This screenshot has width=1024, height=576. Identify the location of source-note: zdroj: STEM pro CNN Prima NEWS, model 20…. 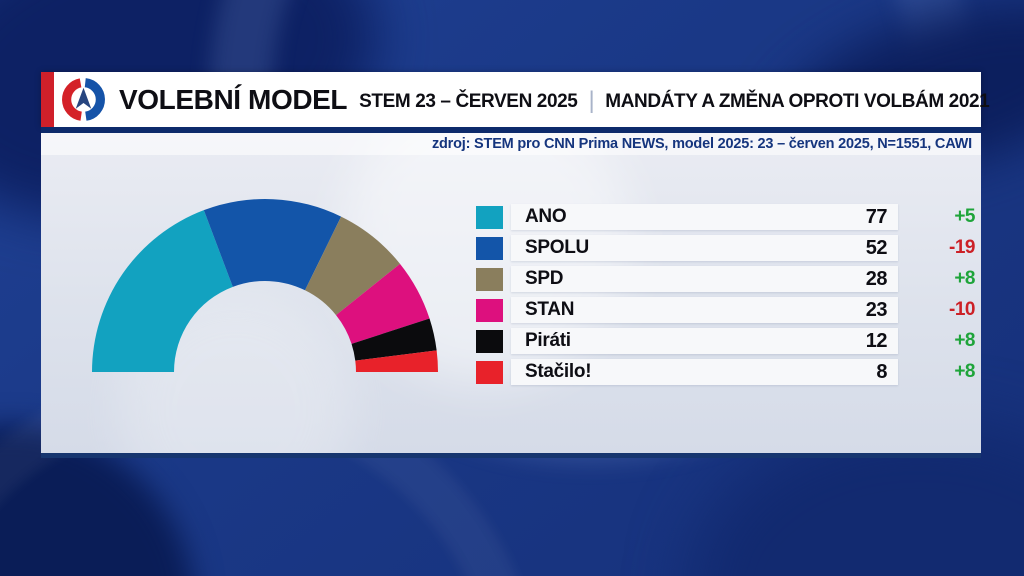
(701, 144).